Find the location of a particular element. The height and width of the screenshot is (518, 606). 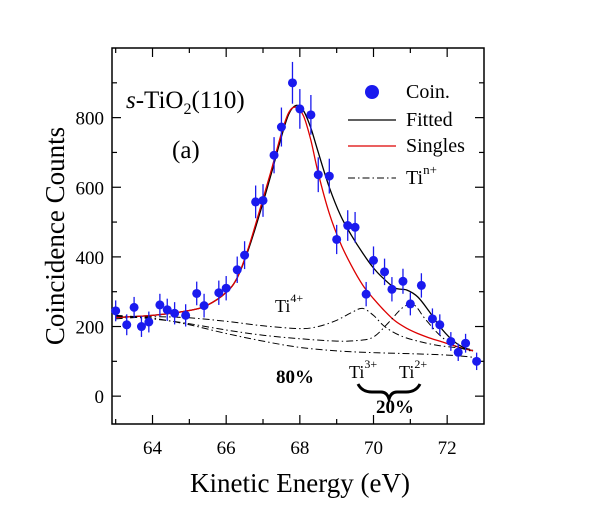

x-tick-label: 64 is located at coordinates (153, 448).